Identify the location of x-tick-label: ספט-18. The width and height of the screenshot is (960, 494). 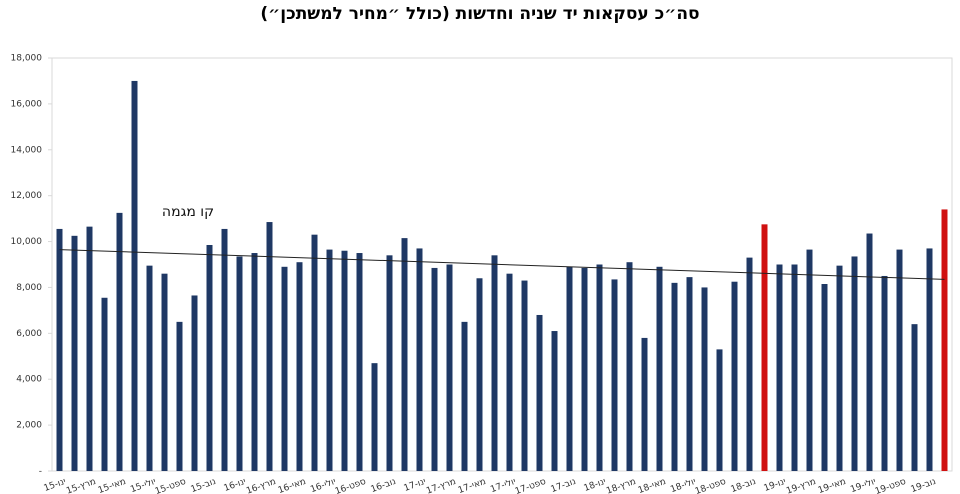
(711, 485).